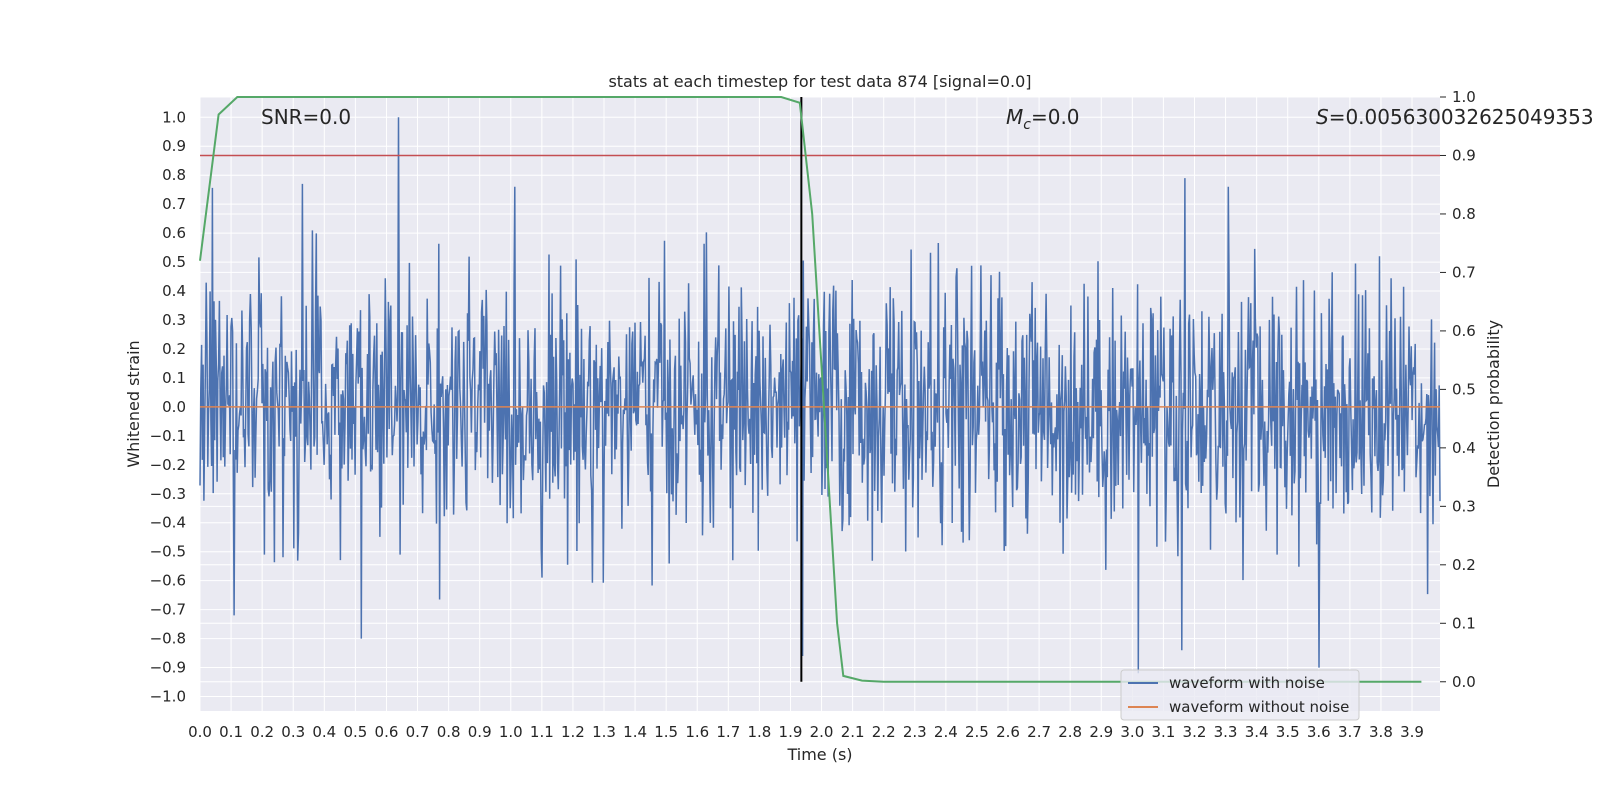 The width and height of the screenshot is (1600, 800). Describe the element at coordinates (1132, 732) in the screenshot. I see `x-tick-label: 3.0` at that location.